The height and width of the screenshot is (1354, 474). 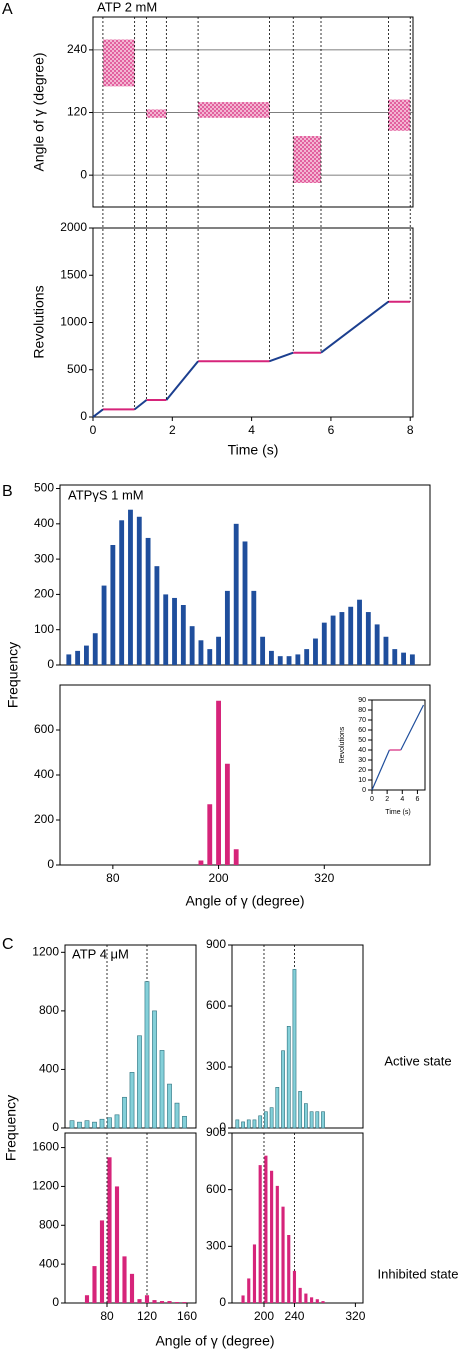 What do you see at coordinates (362, 760) in the screenshot?
I see `y-tick-label: 30` at bounding box center [362, 760].